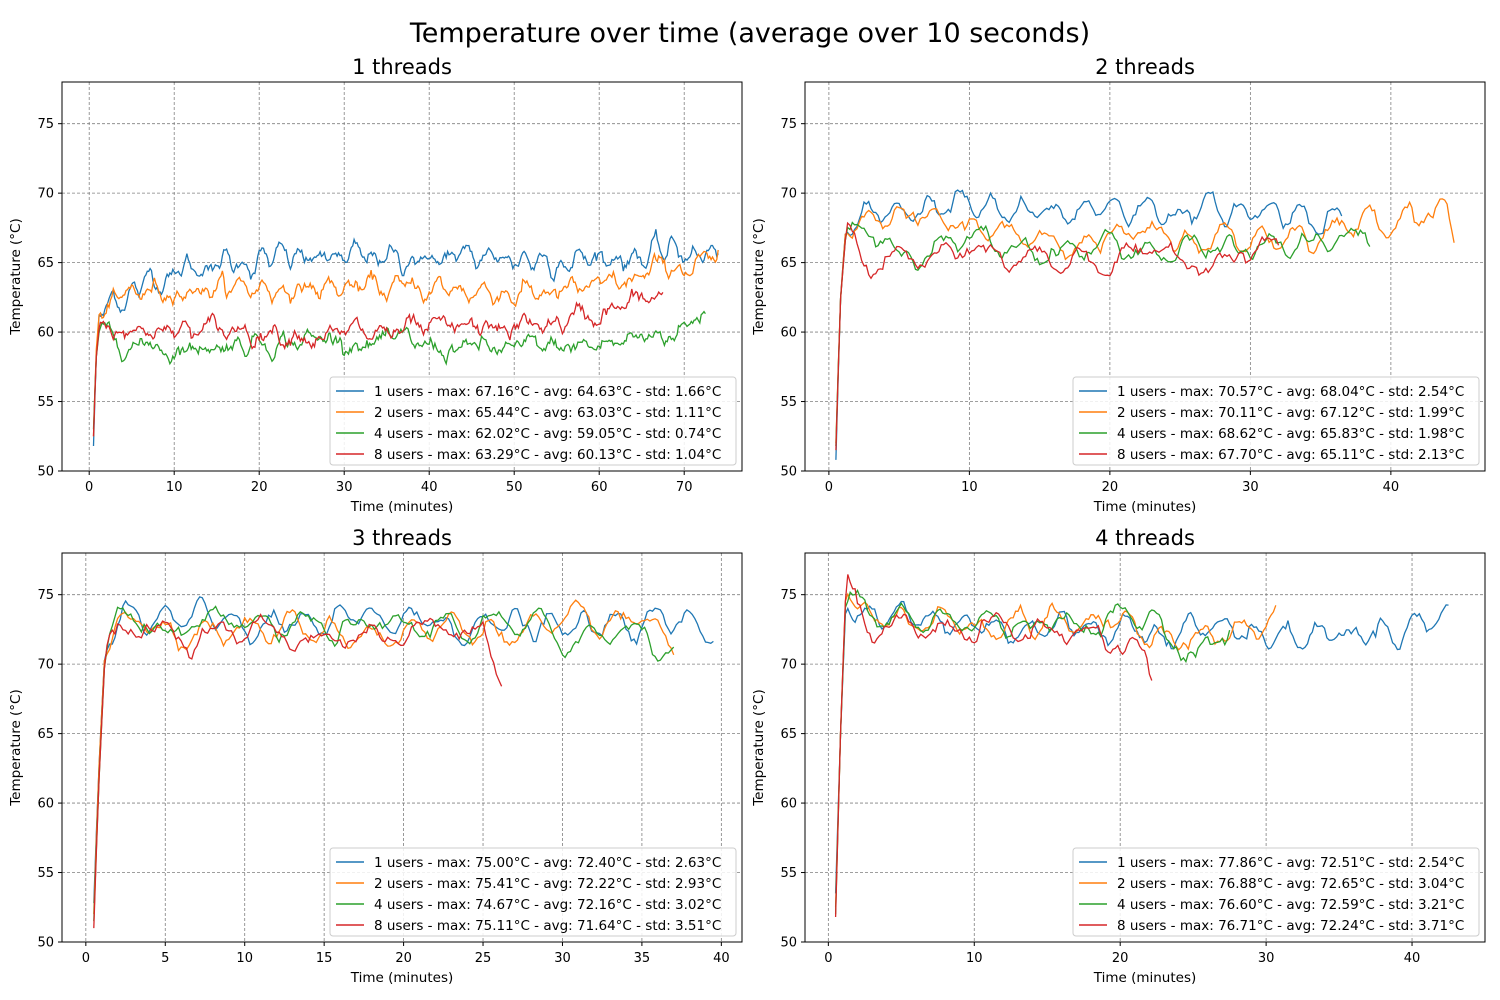 The height and width of the screenshot is (1000, 1500). Describe the element at coordinates (684, 487) in the screenshot. I see `x-tick-label: 70` at that location.